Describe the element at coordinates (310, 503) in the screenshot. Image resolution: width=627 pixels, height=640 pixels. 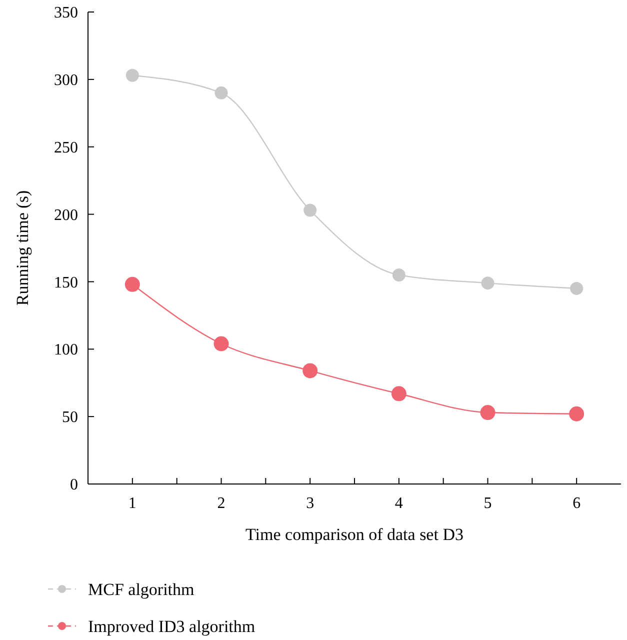
I see `x-tick-label: 3` at that location.